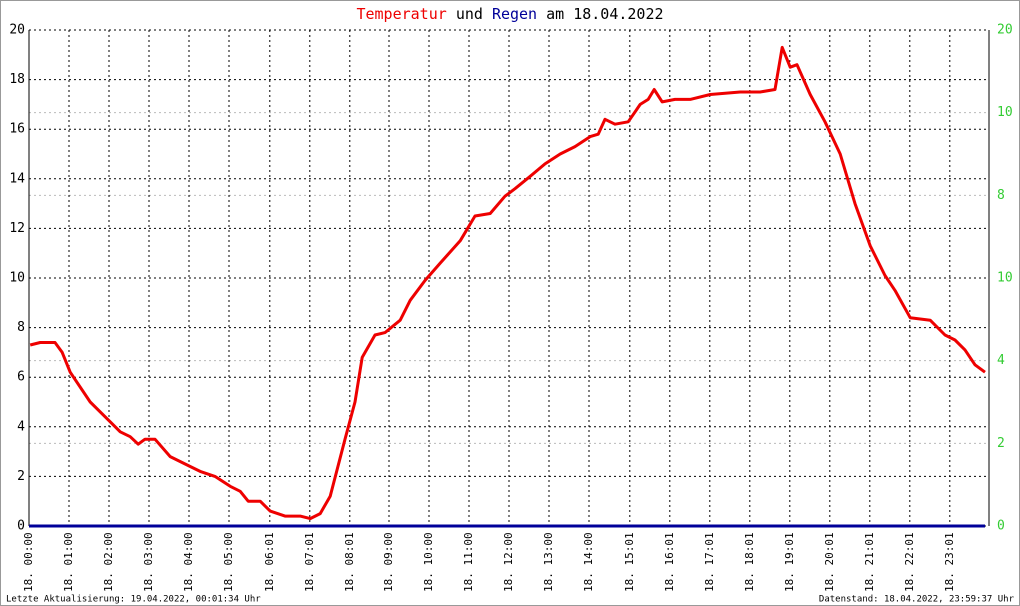 The width and height of the screenshot is (1020, 606). Describe the element at coordinates (21, 327) in the screenshot. I see `y-tick-label: 8` at that location.